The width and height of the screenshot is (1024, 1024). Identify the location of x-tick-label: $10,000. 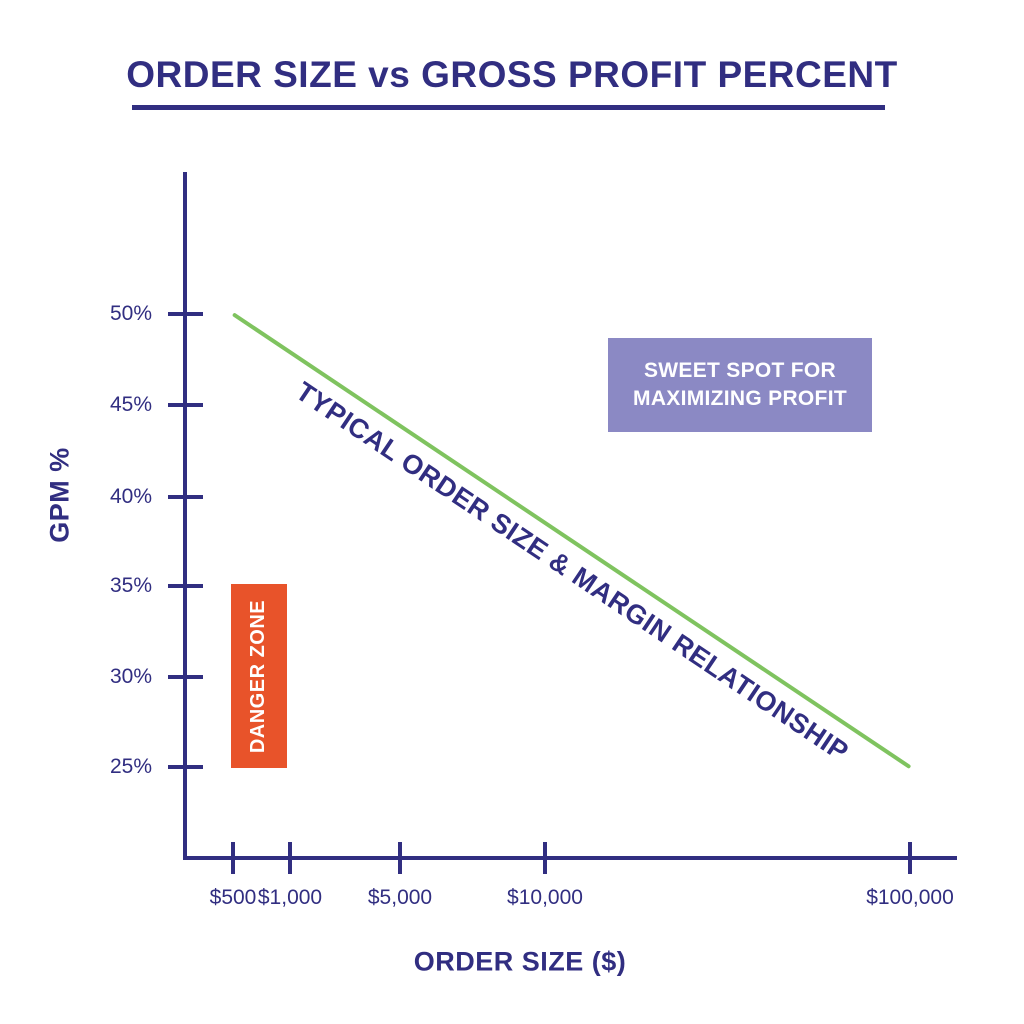
(545, 897).